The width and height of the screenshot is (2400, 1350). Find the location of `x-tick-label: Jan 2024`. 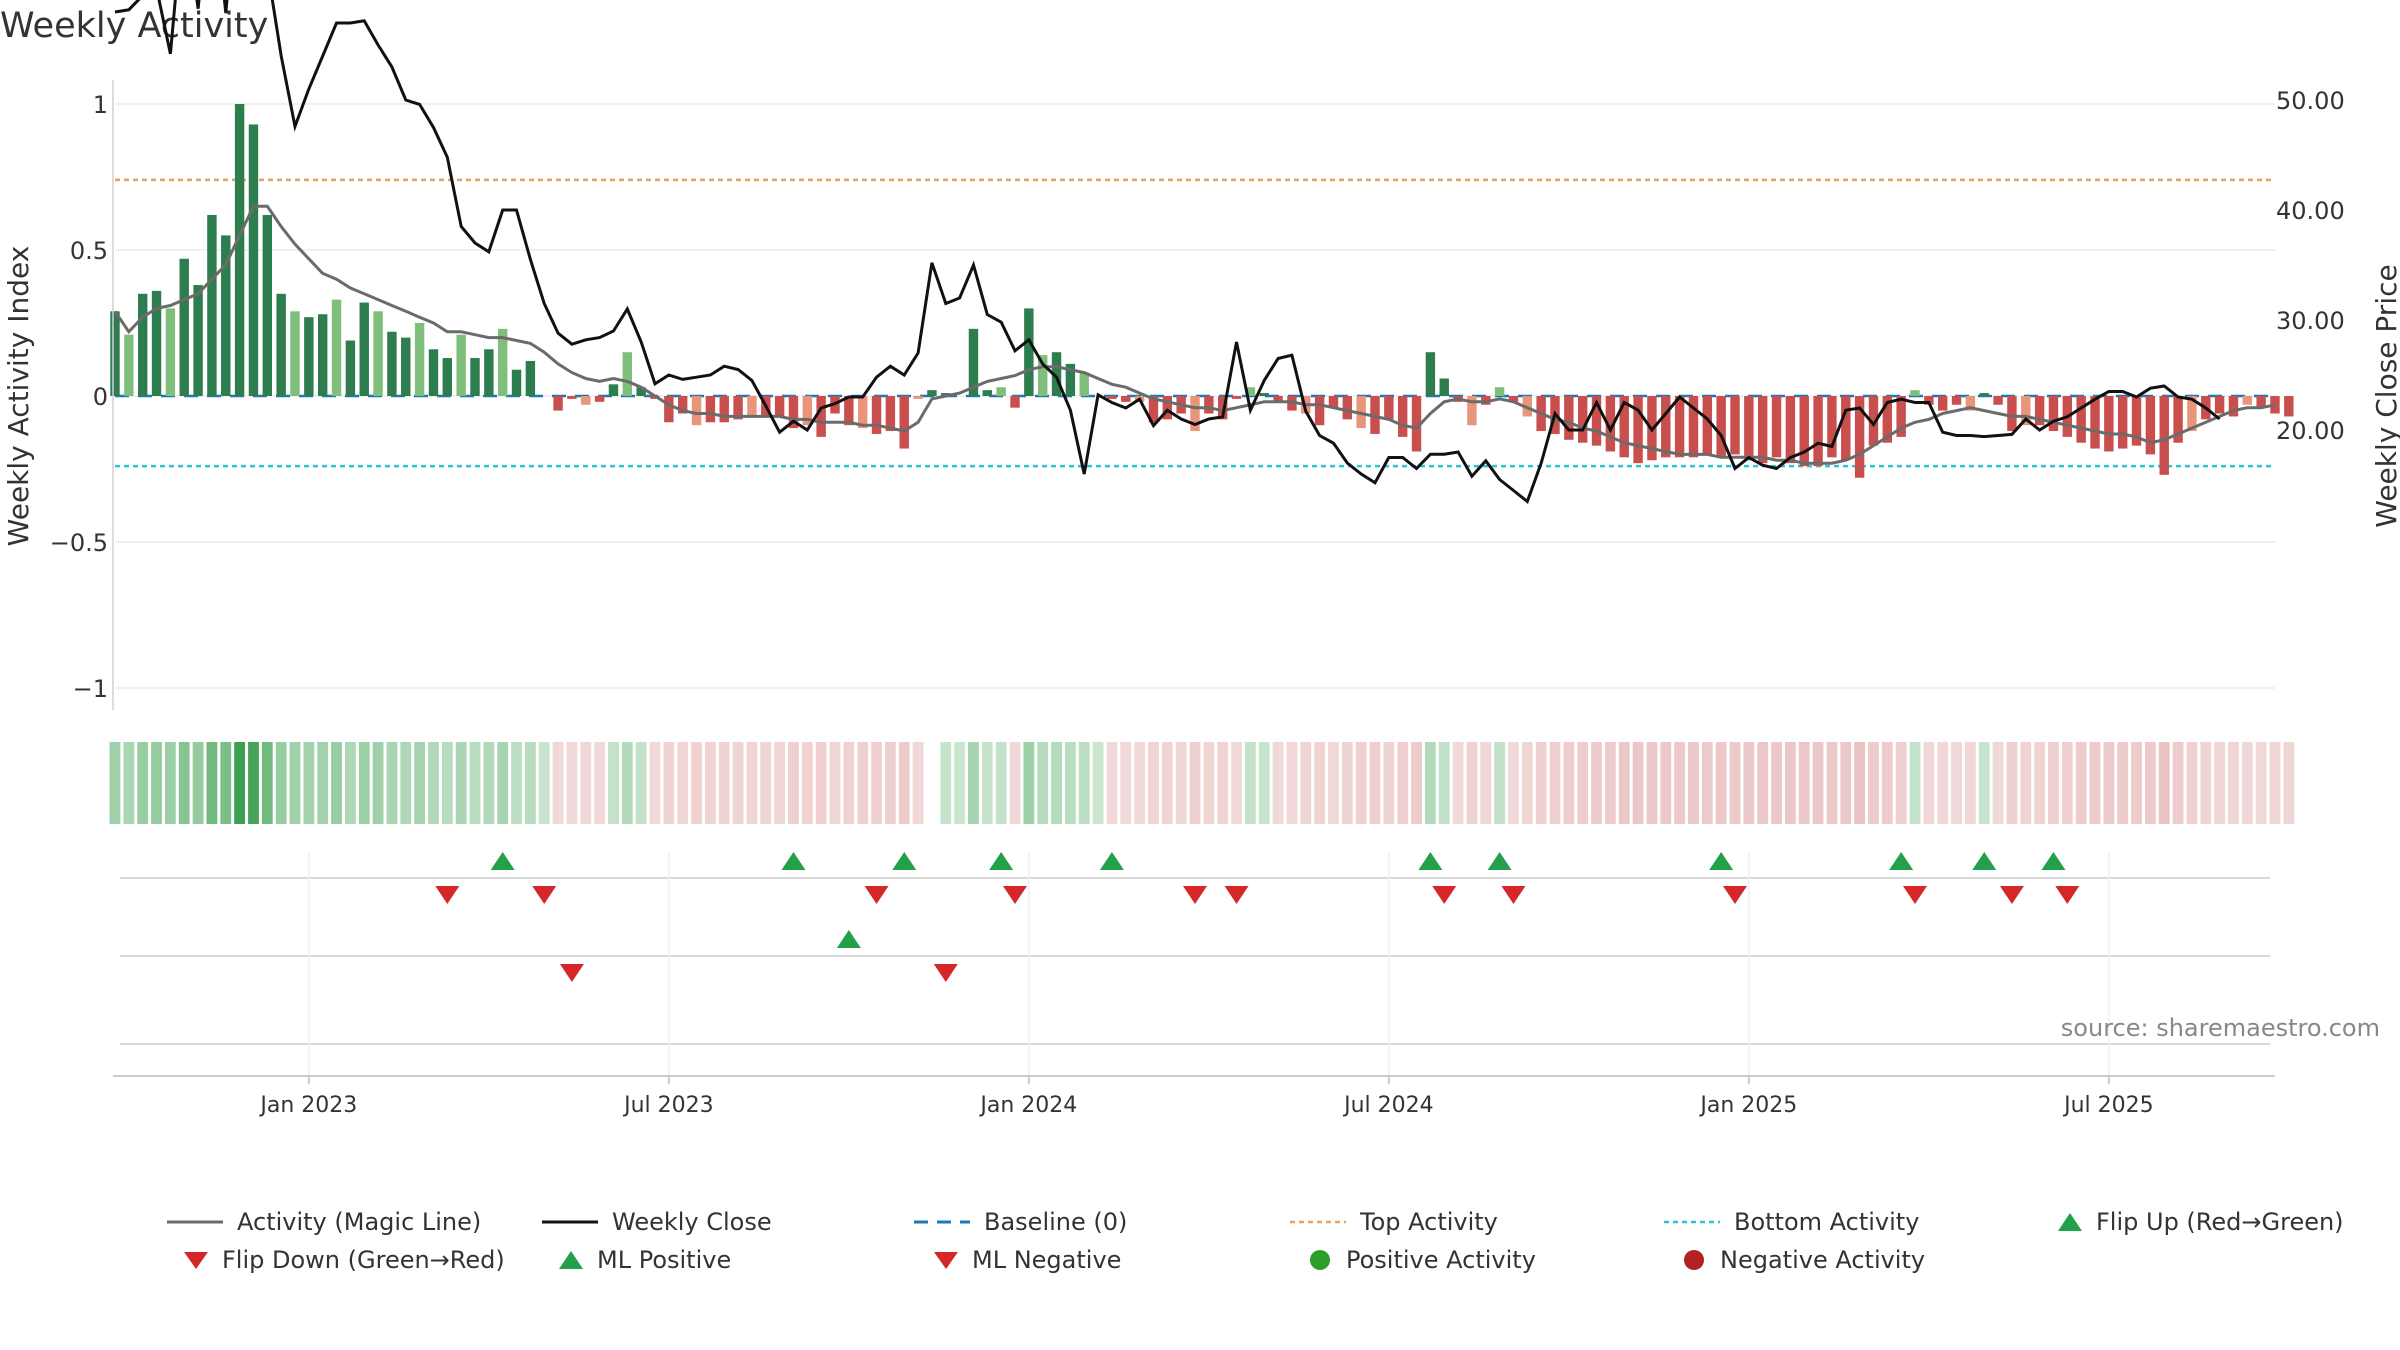

x-tick-label: Jan 2024 is located at coordinates (1027, 1105).